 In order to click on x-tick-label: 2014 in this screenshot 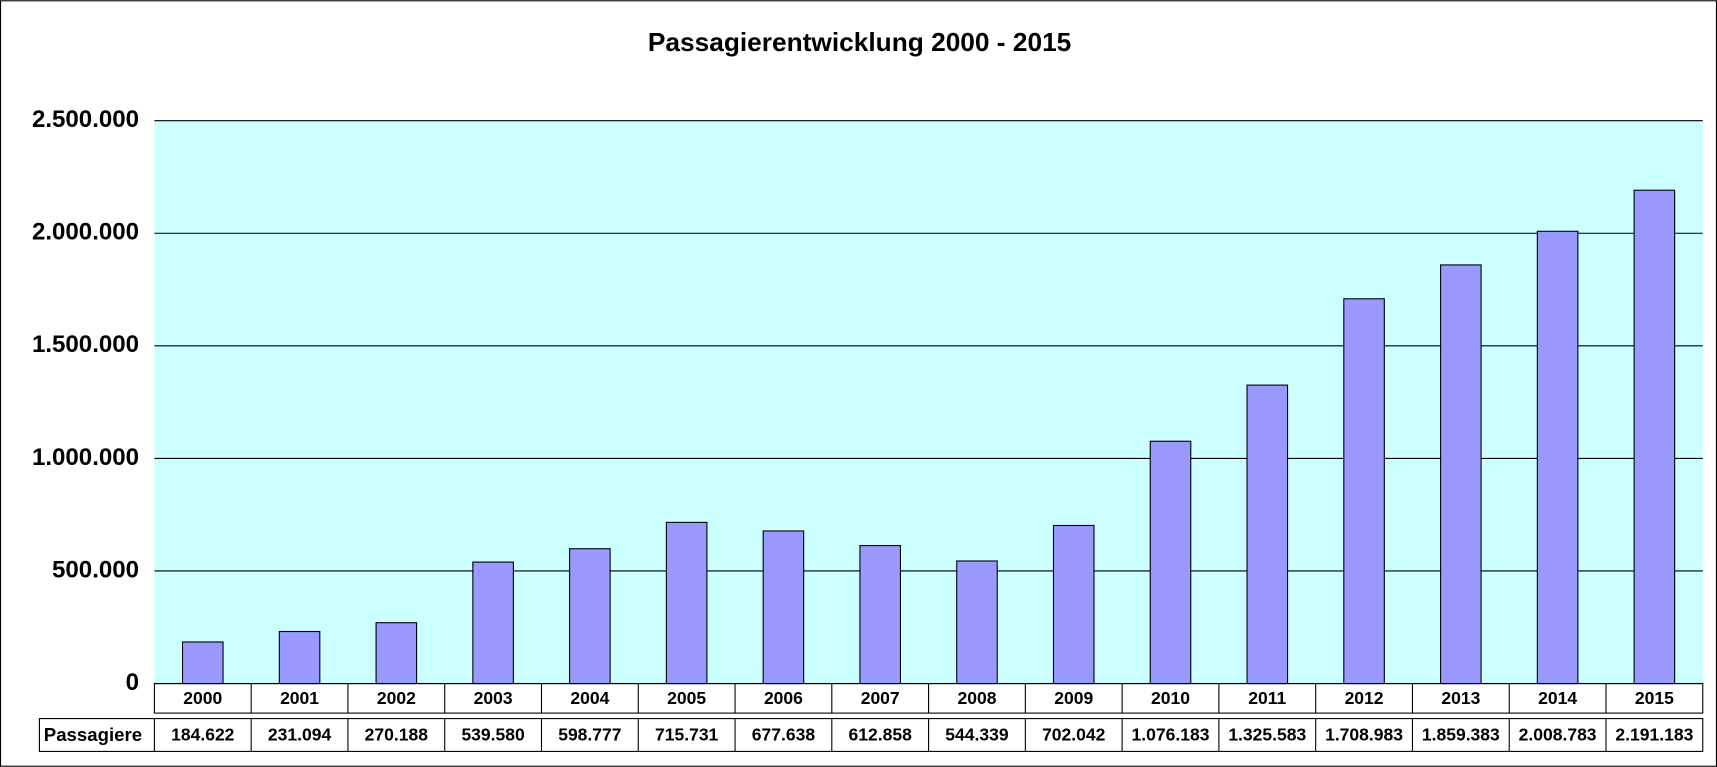, I will do `click(1557, 698)`.